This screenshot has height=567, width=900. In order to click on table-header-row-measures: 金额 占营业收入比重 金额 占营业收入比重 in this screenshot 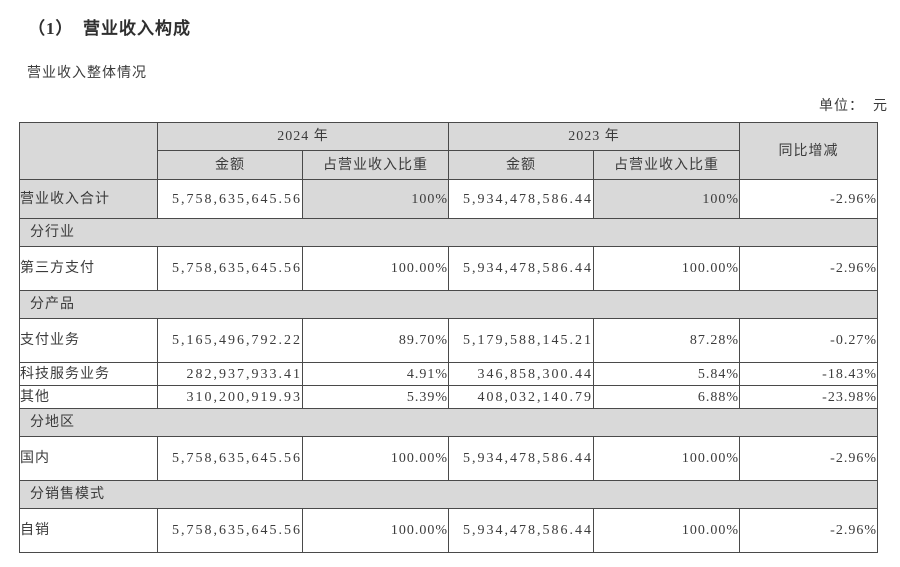, I will do `click(449, 165)`.